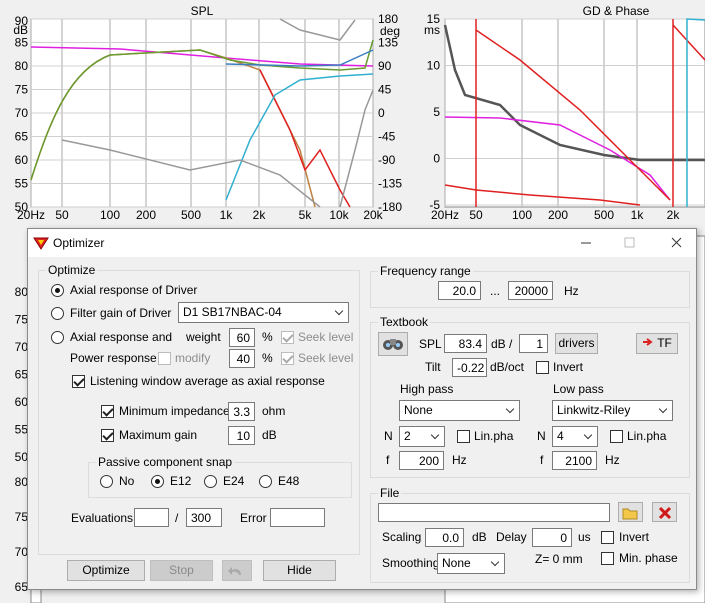  What do you see at coordinates (459, 290) in the screenshot?
I see `freq-min-input: 20.0` at bounding box center [459, 290].